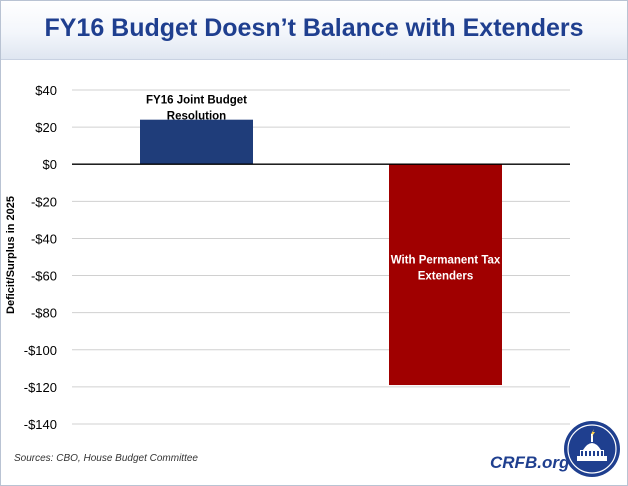  Describe the element at coordinates (40, 424) in the screenshot. I see `y-tick-label: -$140` at that location.